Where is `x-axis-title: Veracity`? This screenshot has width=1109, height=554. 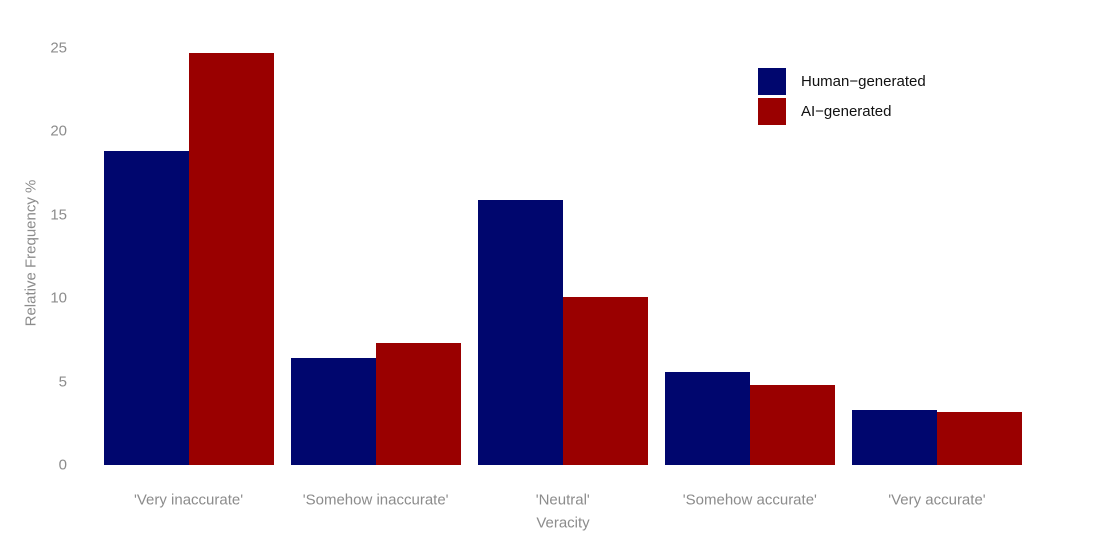 x-axis-title: Veracity is located at coordinates (563, 523).